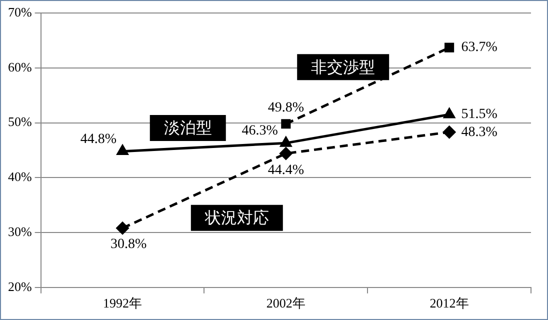 This screenshot has width=548, height=320. I want to click on y-tick-label: 70%, so click(20, 12).